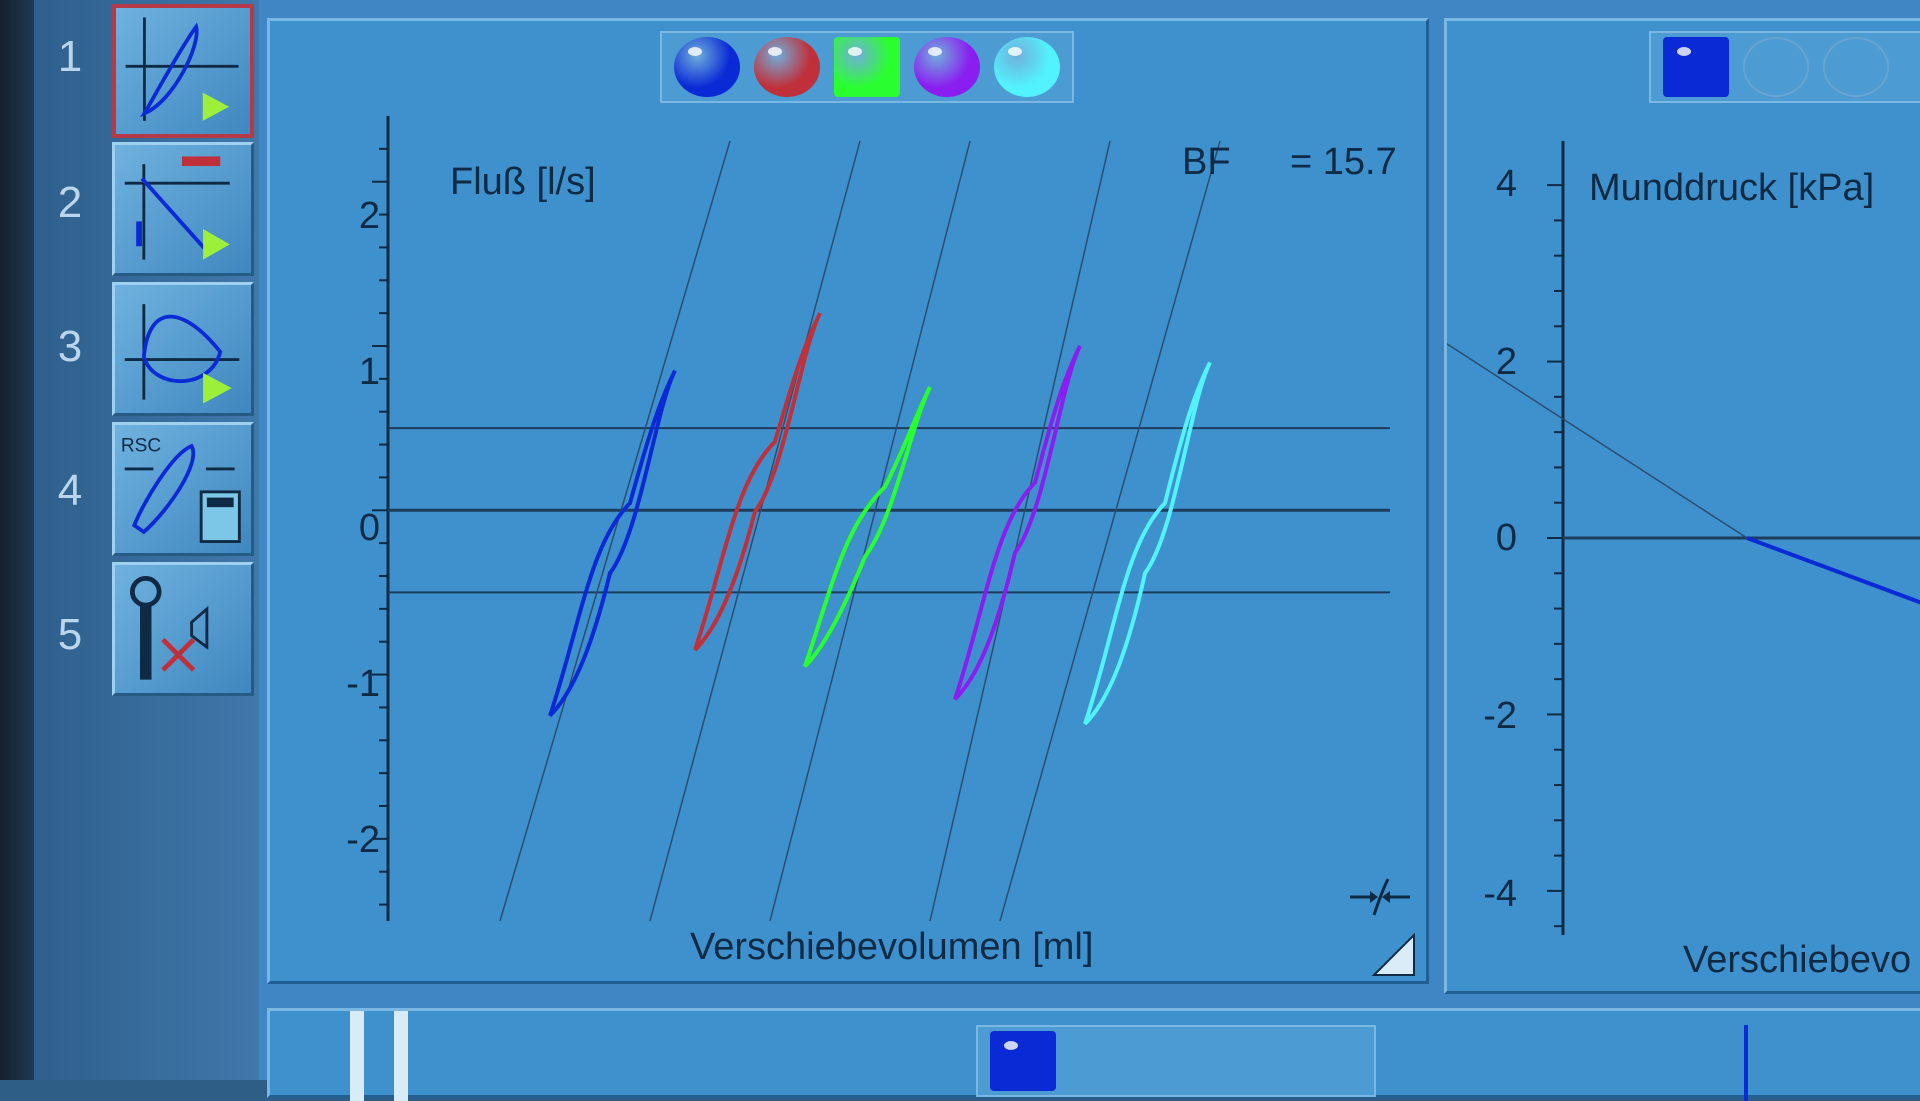 Image resolution: width=1920 pixels, height=1101 pixels. I want to click on series-chip-green, so click(867, 67).